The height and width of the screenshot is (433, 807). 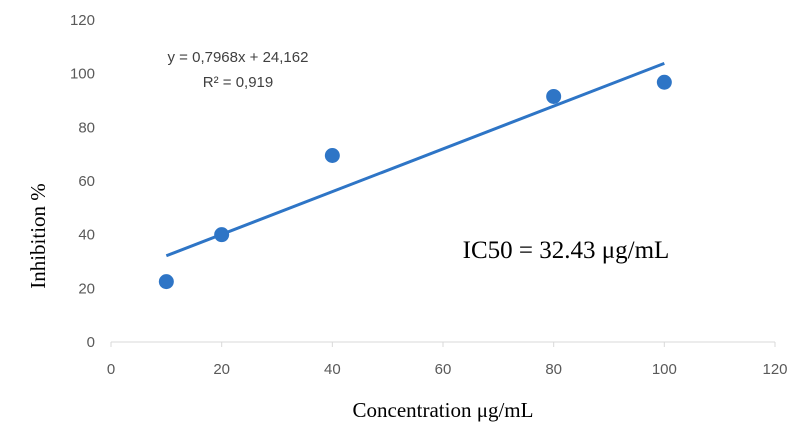 I want to click on ic50-annotation: IC50 = 32.43 μg/mL, so click(x=566, y=250).